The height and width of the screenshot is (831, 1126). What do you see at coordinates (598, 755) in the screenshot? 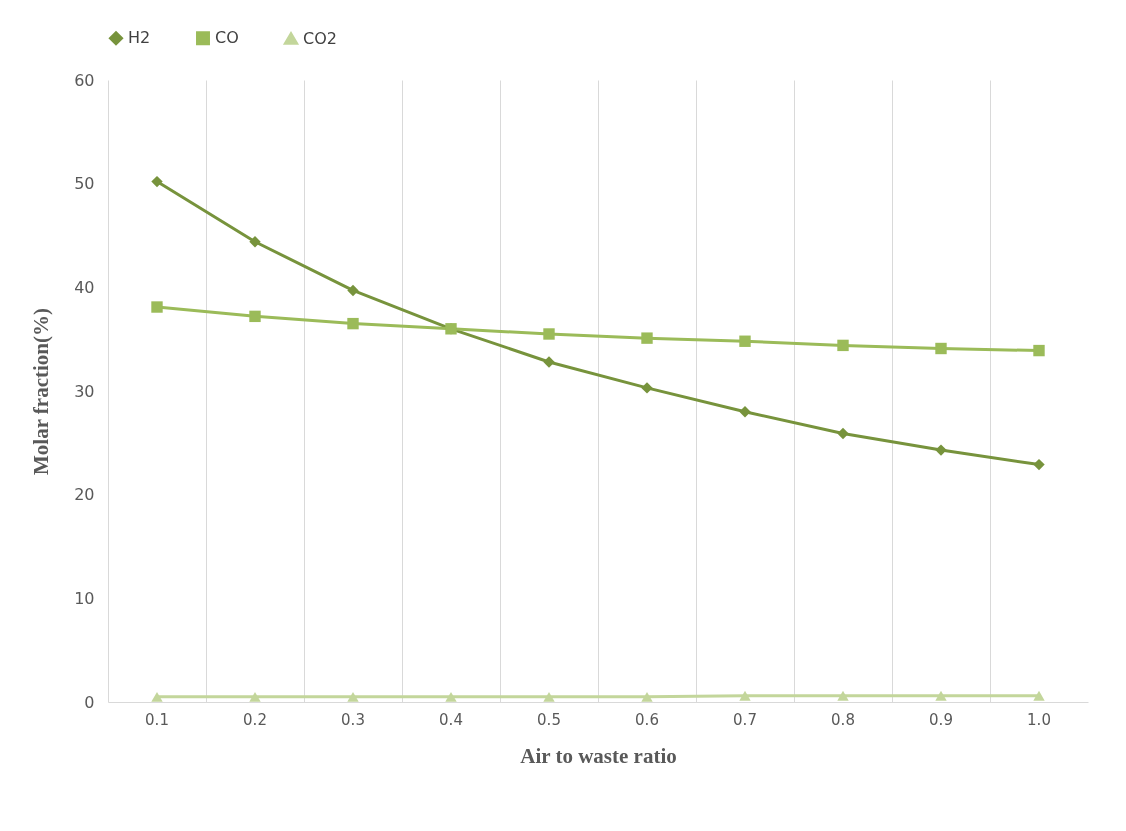
I see `x-axis-title: Air to waste ratio` at bounding box center [598, 755].